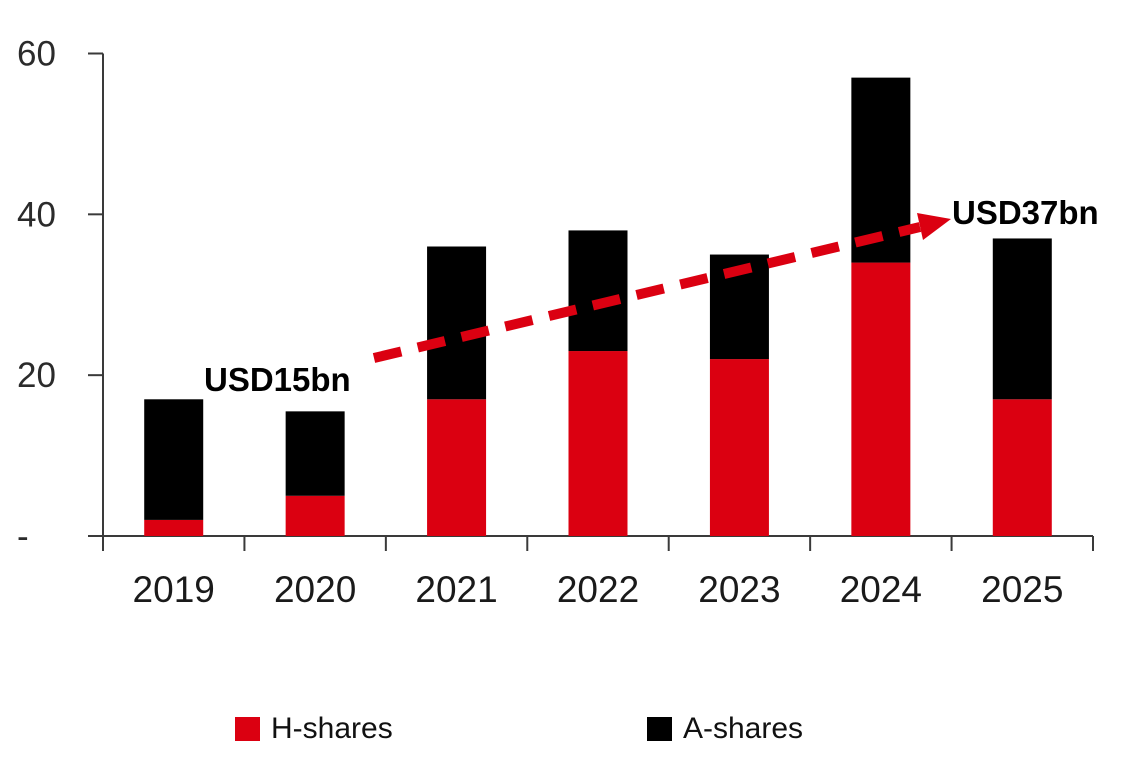 This screenshot has height=761, width=1140. What do you see at coordinates (881, 399) in the screenshot?
I see `bar-segment-h-shares-2024` at bounding box center [881, 399].